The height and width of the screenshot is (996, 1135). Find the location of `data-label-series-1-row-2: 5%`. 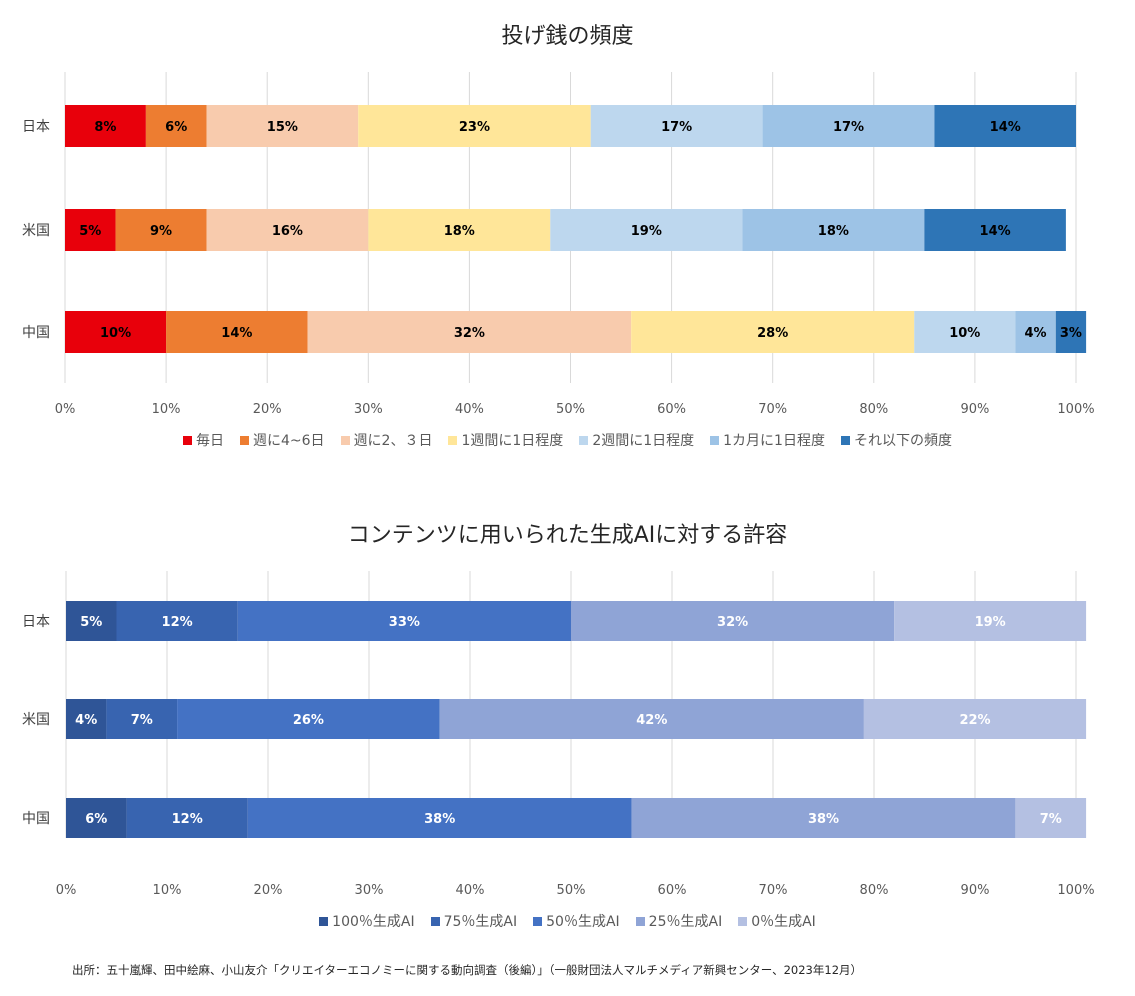

data-label-series-1-row-2: 5% is located at coordinates (90, 231).